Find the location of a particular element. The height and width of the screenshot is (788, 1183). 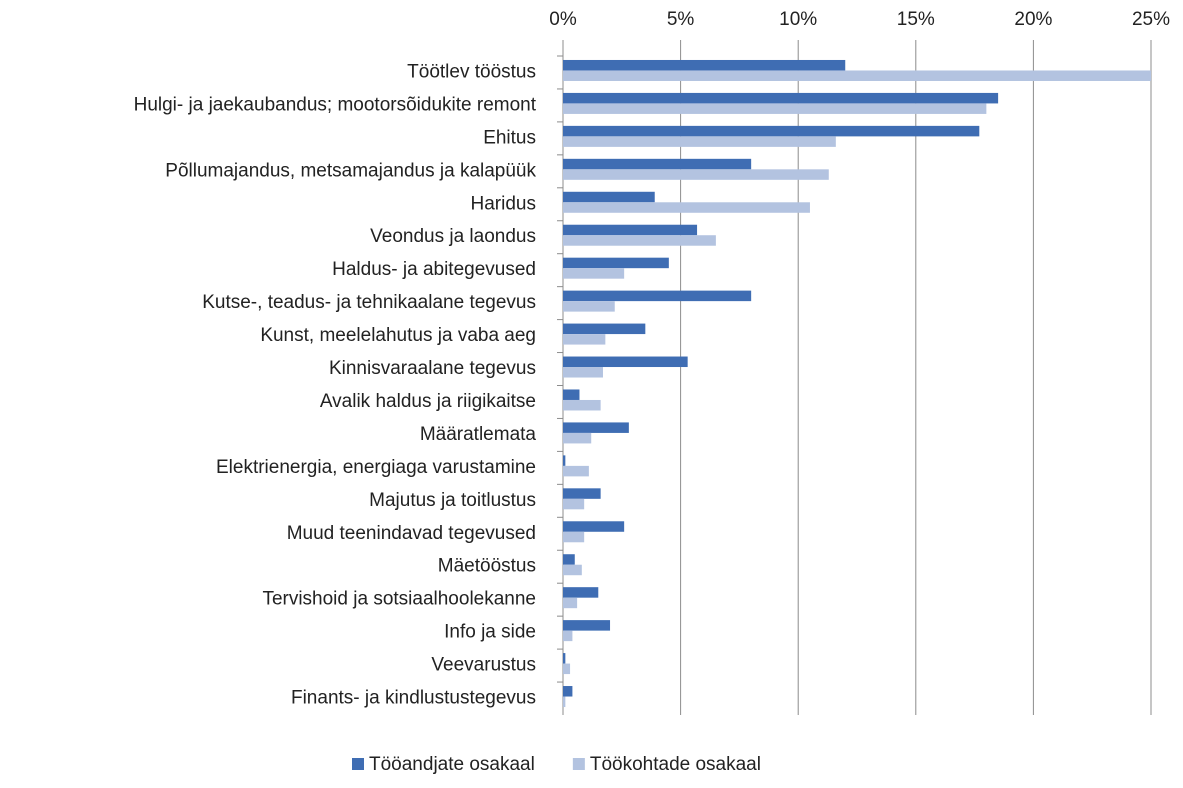

y-tick-label: Määratlemata is located at coordinates (478, 434).